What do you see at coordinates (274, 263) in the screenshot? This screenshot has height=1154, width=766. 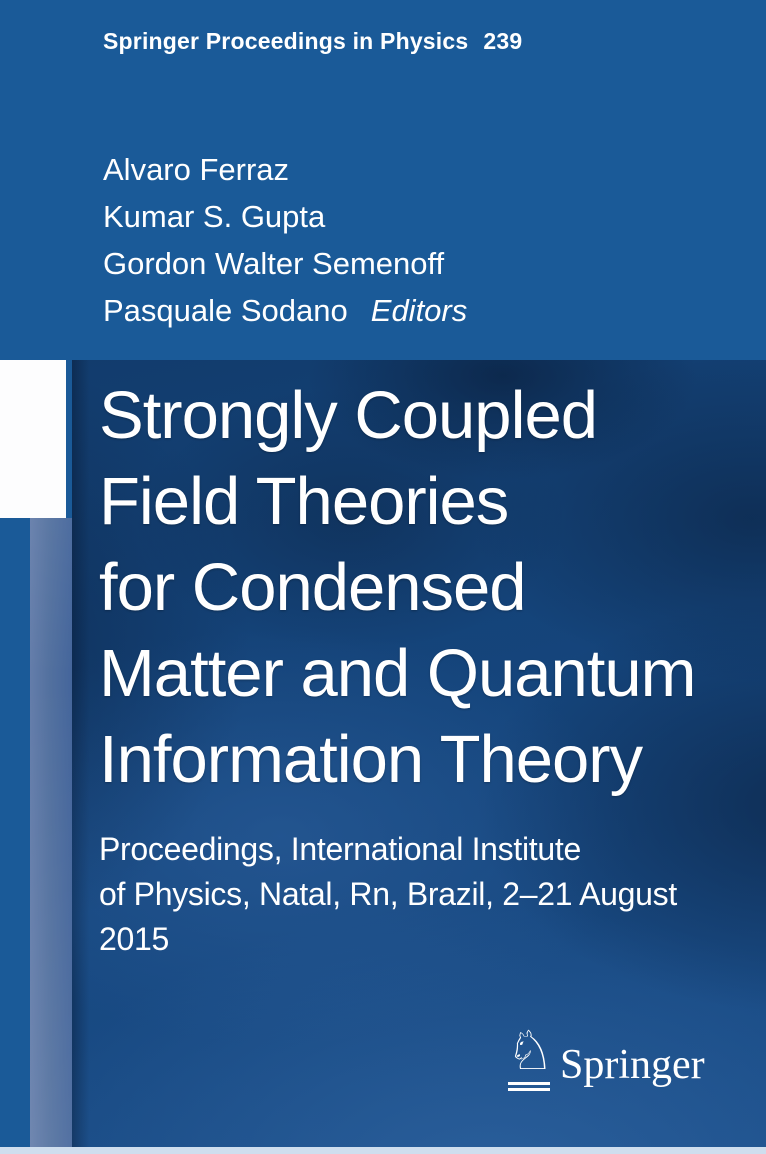 I see `editor-name: Gordon Walter Semenoff` at bounding box center [274, 263].